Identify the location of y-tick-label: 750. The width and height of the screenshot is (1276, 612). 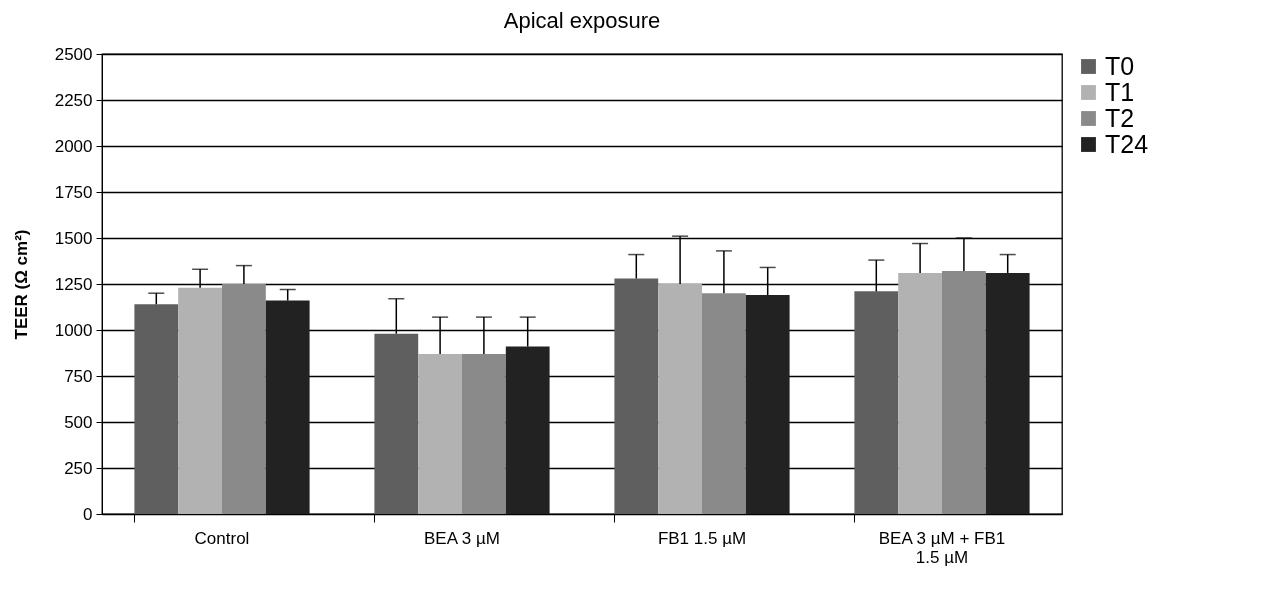
(78, 376).